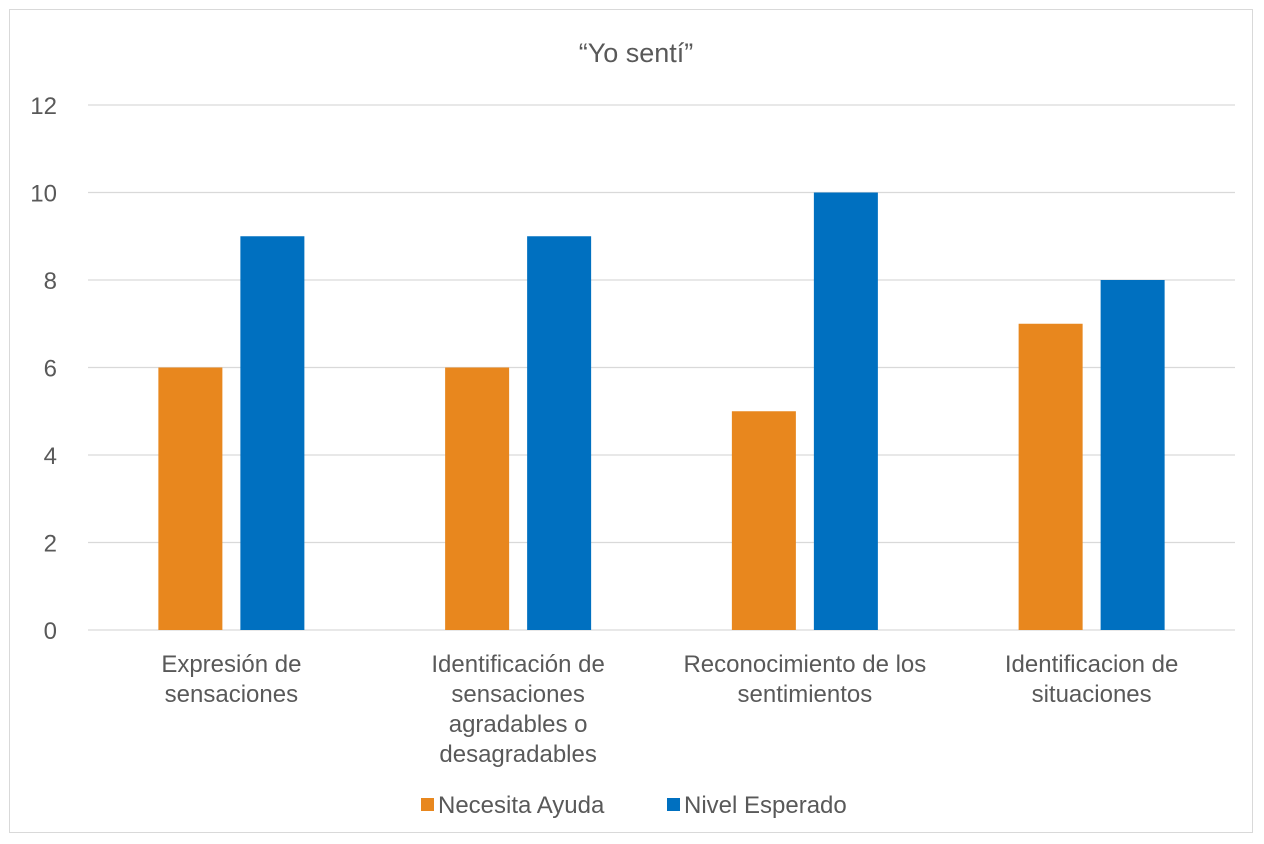  What do you see at coordinates (231, 664) in the screenshot?
I see `x-category-label-line: Expresión de` at bounding box center [231, 664].